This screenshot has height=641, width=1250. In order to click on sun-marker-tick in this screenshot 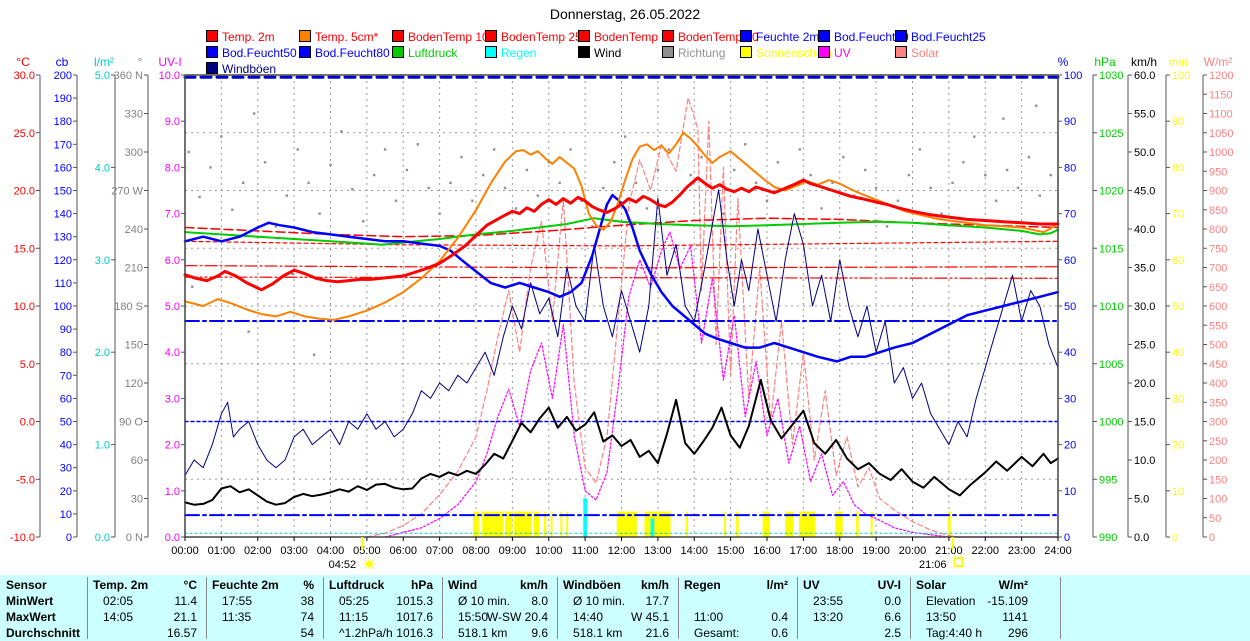, I will do `click(952, 543)`.